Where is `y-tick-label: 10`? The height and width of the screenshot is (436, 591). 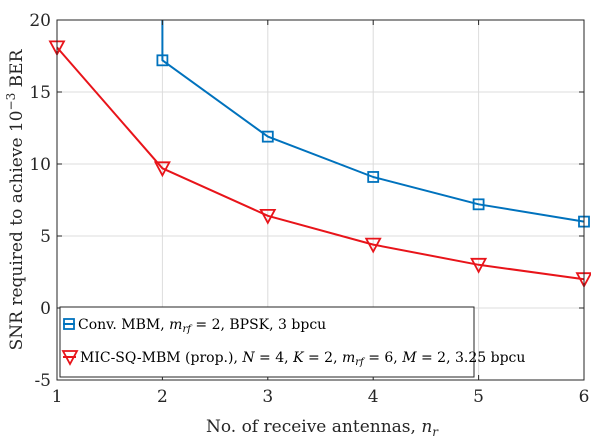
y-tick-label: 10 is located at coordinates (40, 165).